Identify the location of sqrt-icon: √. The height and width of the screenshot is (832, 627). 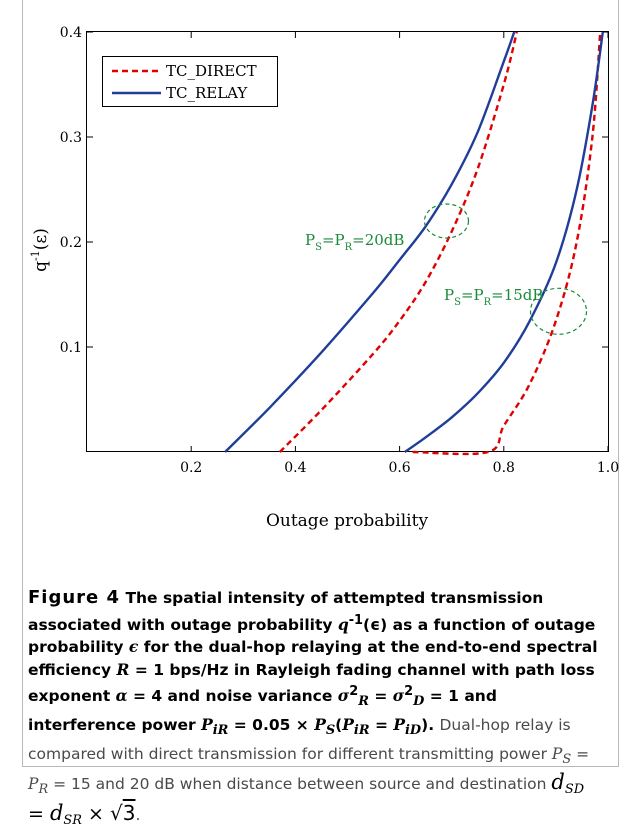
(116, 812).